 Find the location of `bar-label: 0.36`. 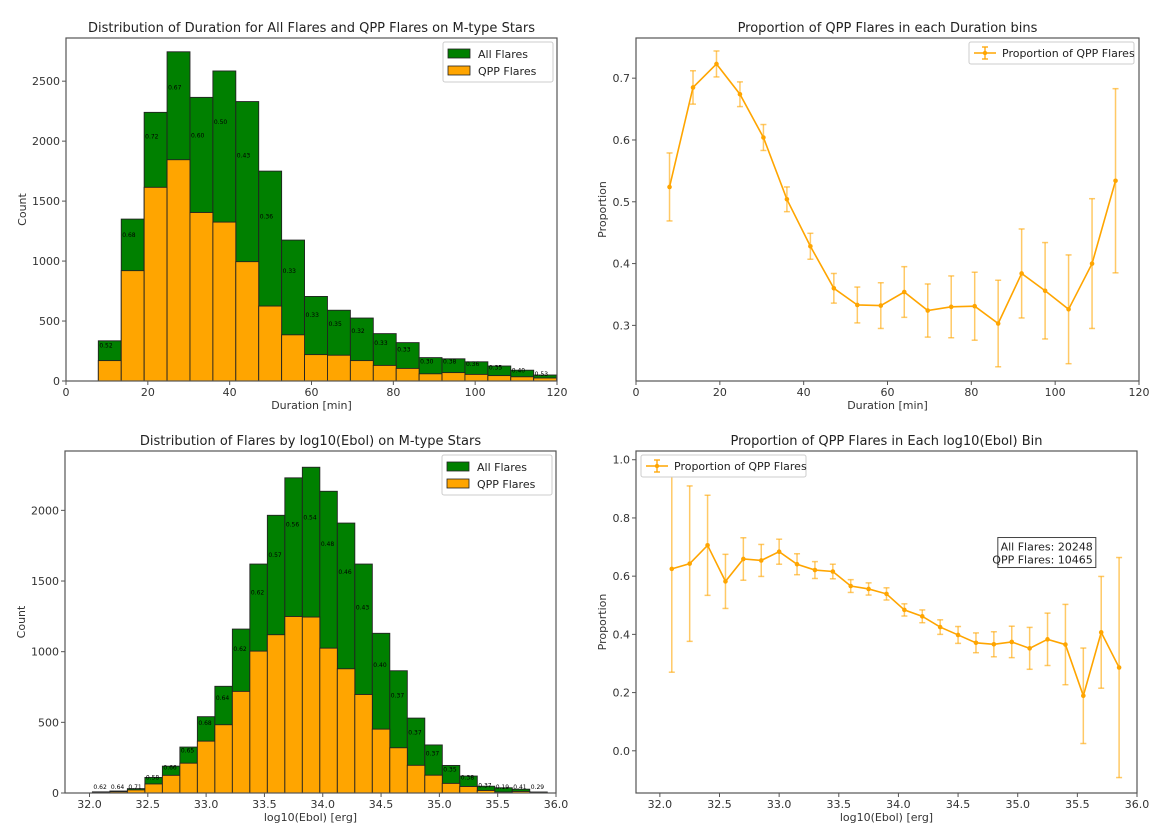

bar-label: 0.36 is located at coordinates (473, 364).